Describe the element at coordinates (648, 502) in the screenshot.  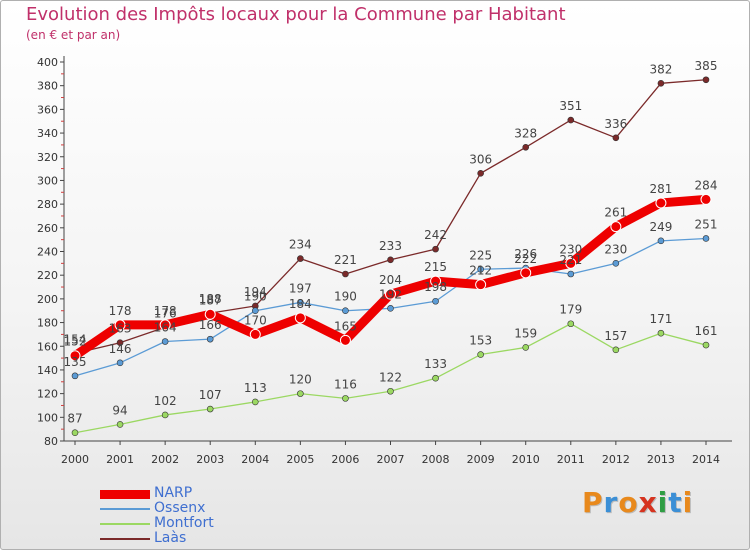
I see `logo-letter: x` at that location.